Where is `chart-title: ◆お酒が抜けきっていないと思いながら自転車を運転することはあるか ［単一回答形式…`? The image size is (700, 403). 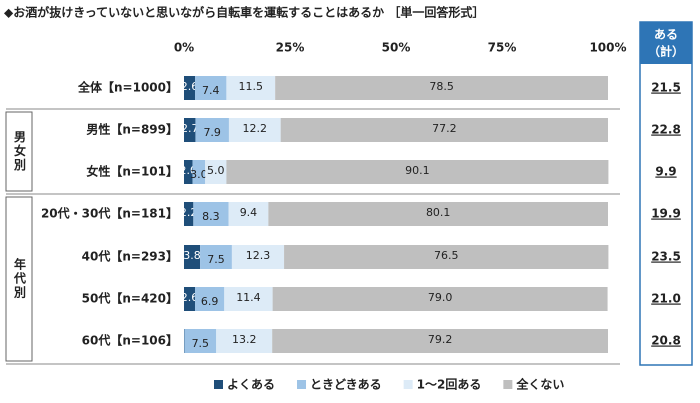
chart-title: ◆お酒が抜けきっていないと思いながら自転車を運転することはあるか ［単一回答形式… is located at coordinates (244, 12).